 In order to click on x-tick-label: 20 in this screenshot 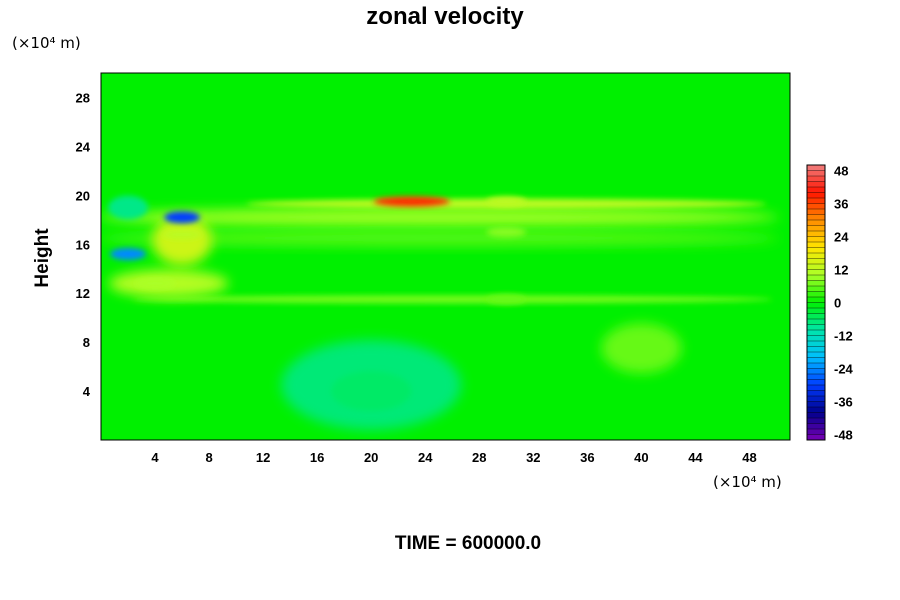, I will do `click(371, 457)`.